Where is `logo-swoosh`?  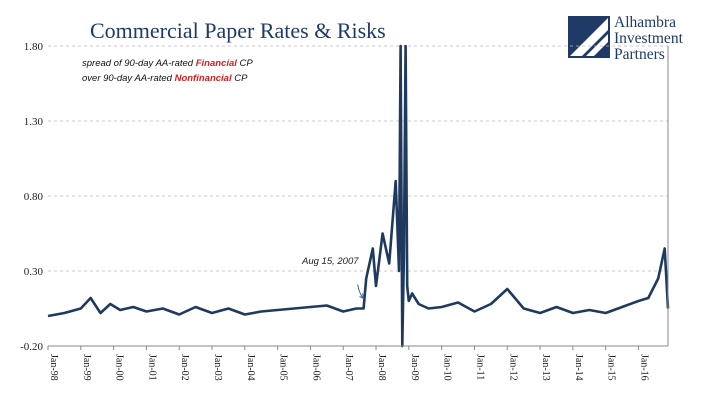 logo-swoosh is located at coordinates (589, 37).